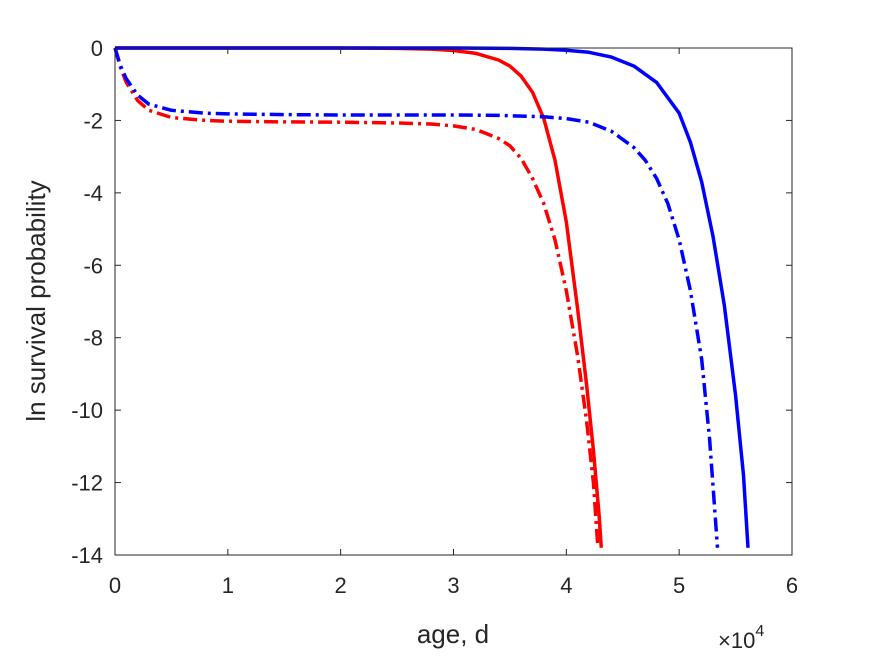 The width and height of the screenshot is (875, 656). I want to click on y-tick-label: -14, so click(87, 555).